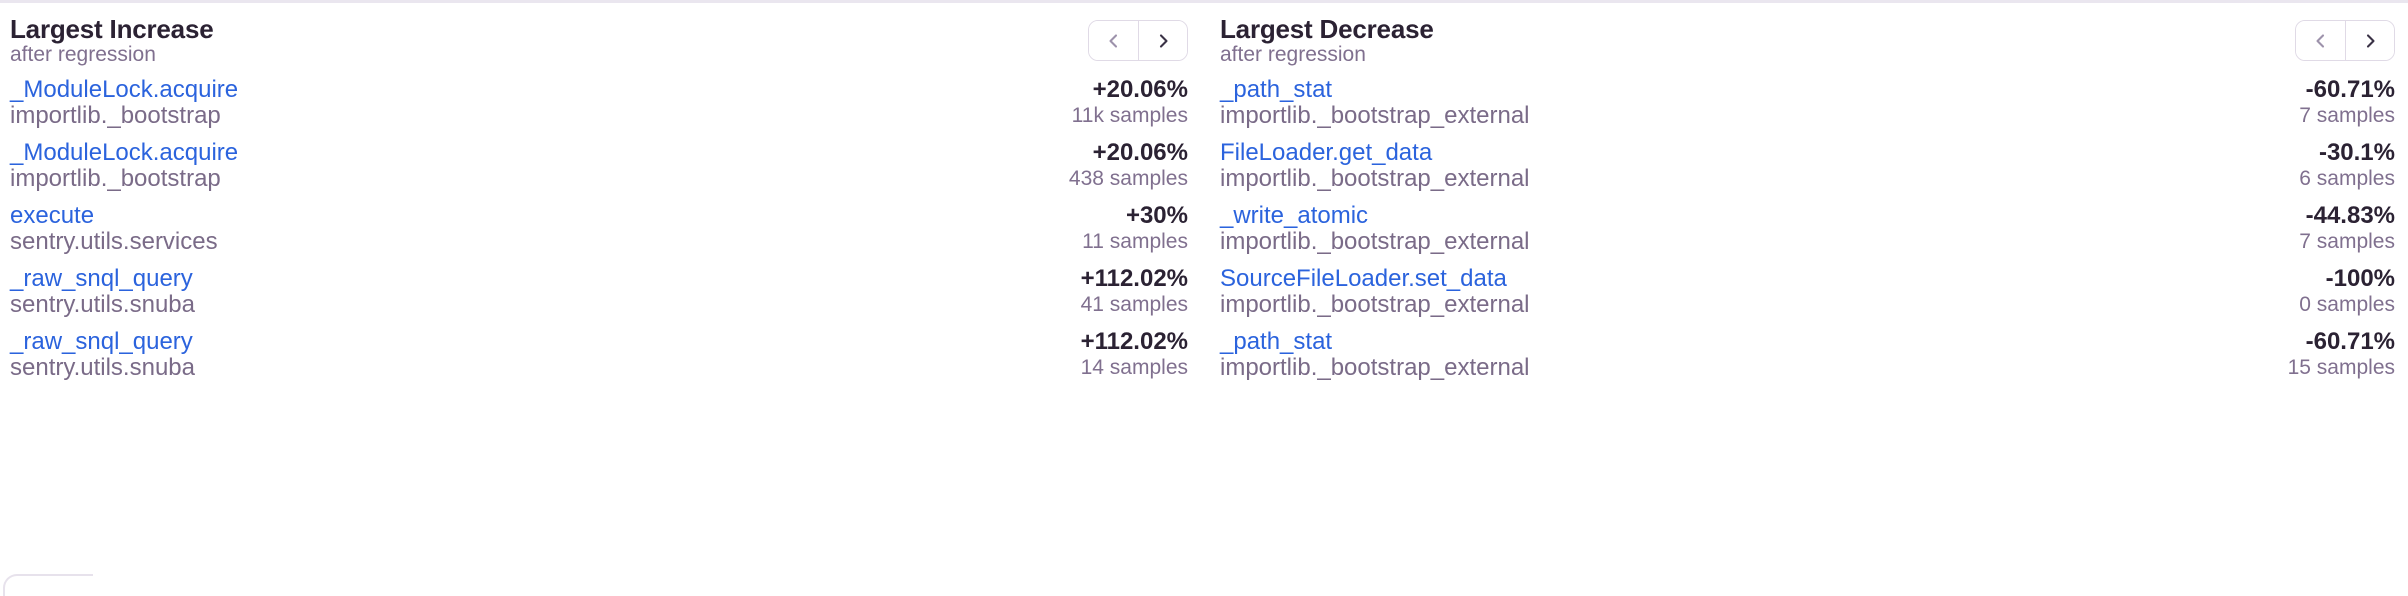 Image resolution: width=2408 pixels, height=596 pixels. I want to click on change-info: -44.83% 7 samples, so click(2337, 229).